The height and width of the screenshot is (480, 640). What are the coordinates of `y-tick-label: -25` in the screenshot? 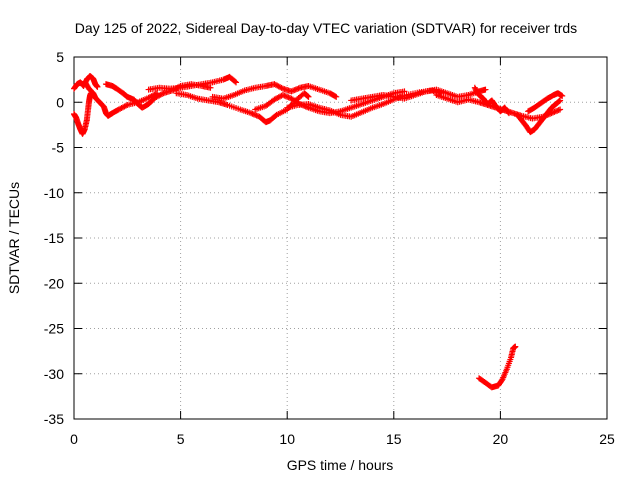 It's located at (54, 329).